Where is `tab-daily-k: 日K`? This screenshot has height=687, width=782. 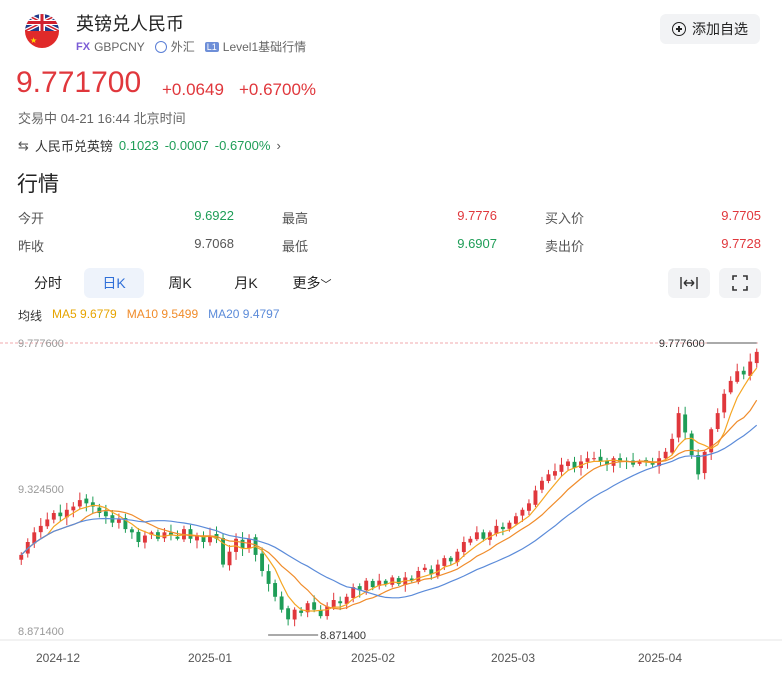
tab-daily-k: 日K is located at coordinates (114, 283).